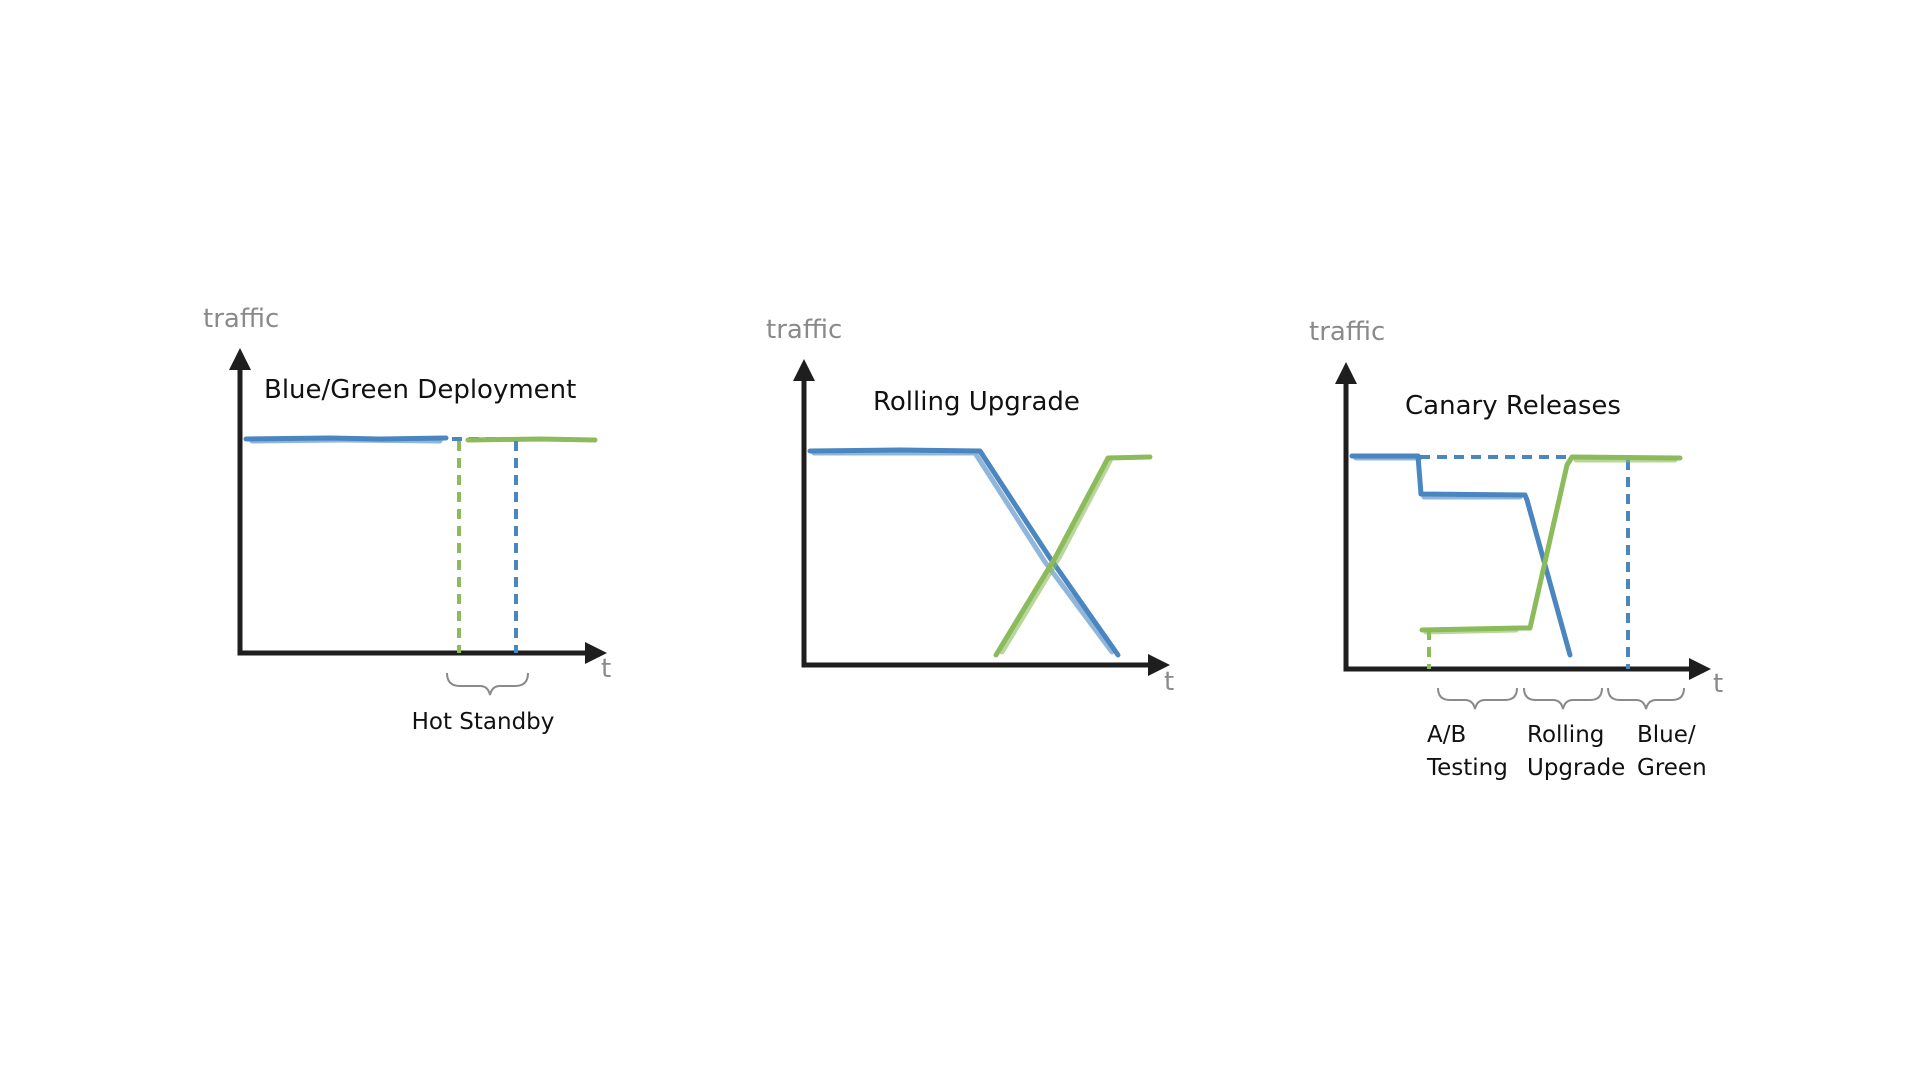 The height and width of the screenshot is (1080, 1920). Describe the element at coordinates (1477, 698) in the screenshot. I see `ab-testing-brace` at that location.